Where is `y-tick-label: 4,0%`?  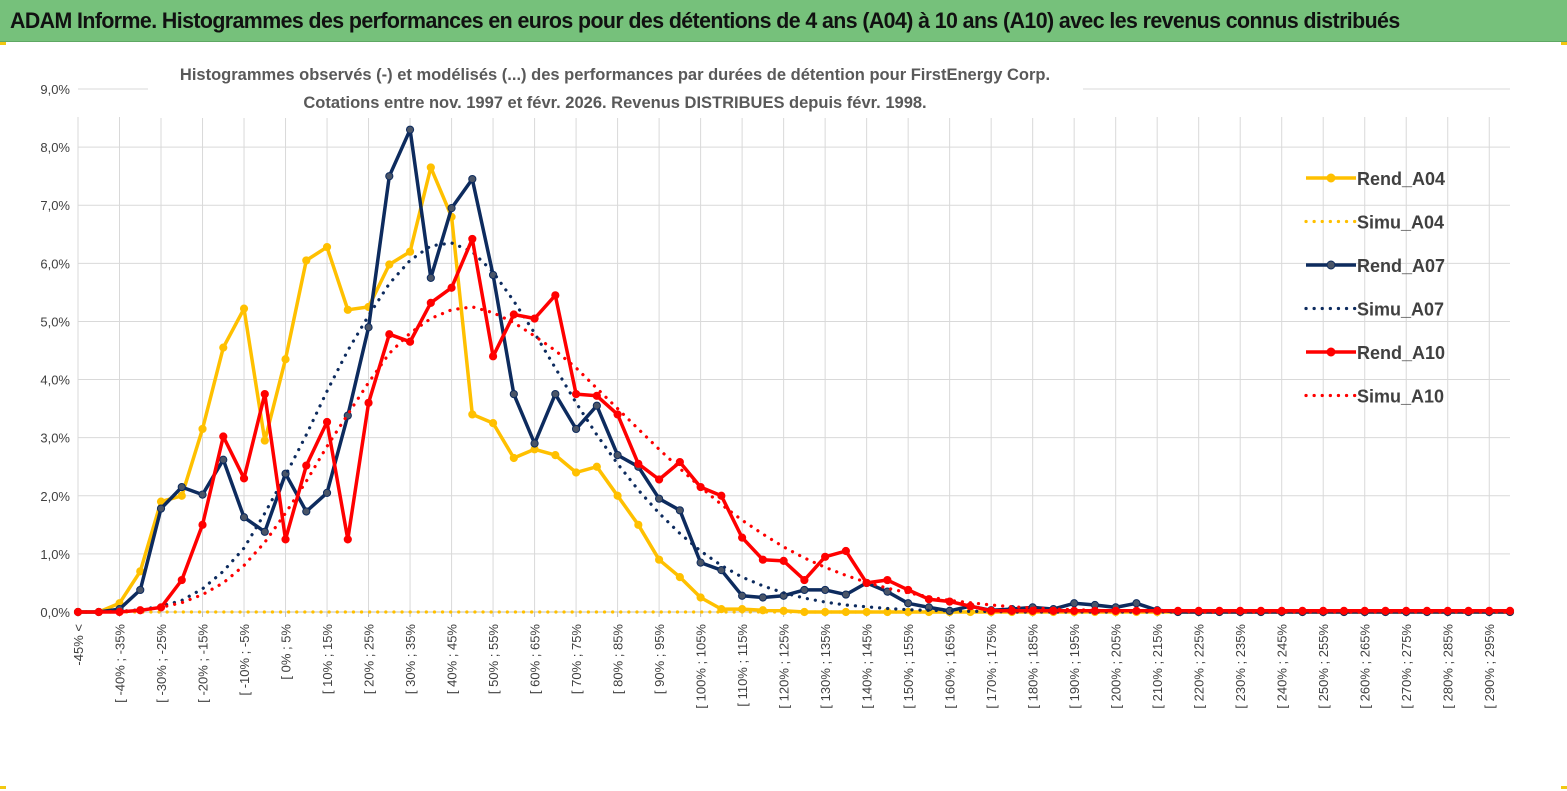 y-tick-label: 4,0% is located at coordinates (55, 380).